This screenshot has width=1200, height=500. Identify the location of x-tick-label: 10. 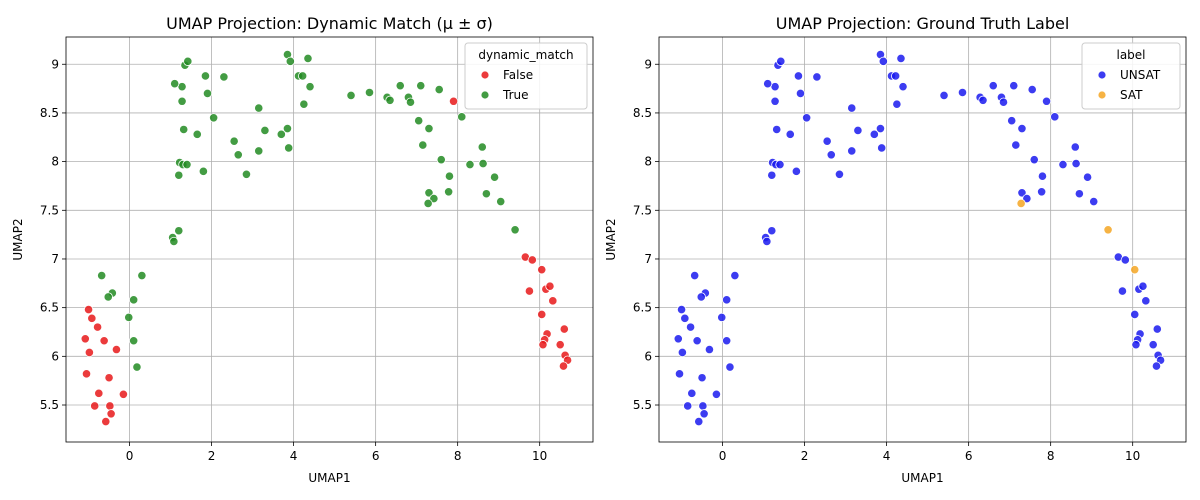
(539, 456).